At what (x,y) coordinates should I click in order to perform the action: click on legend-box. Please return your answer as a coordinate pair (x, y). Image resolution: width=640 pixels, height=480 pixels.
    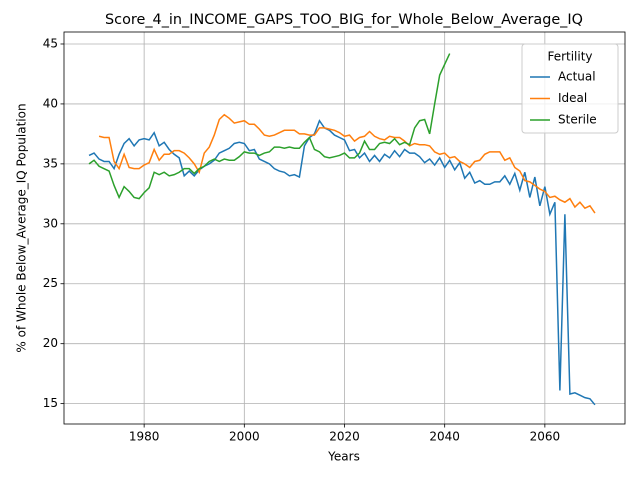
    Looking at the image, I should click on (570, 88).